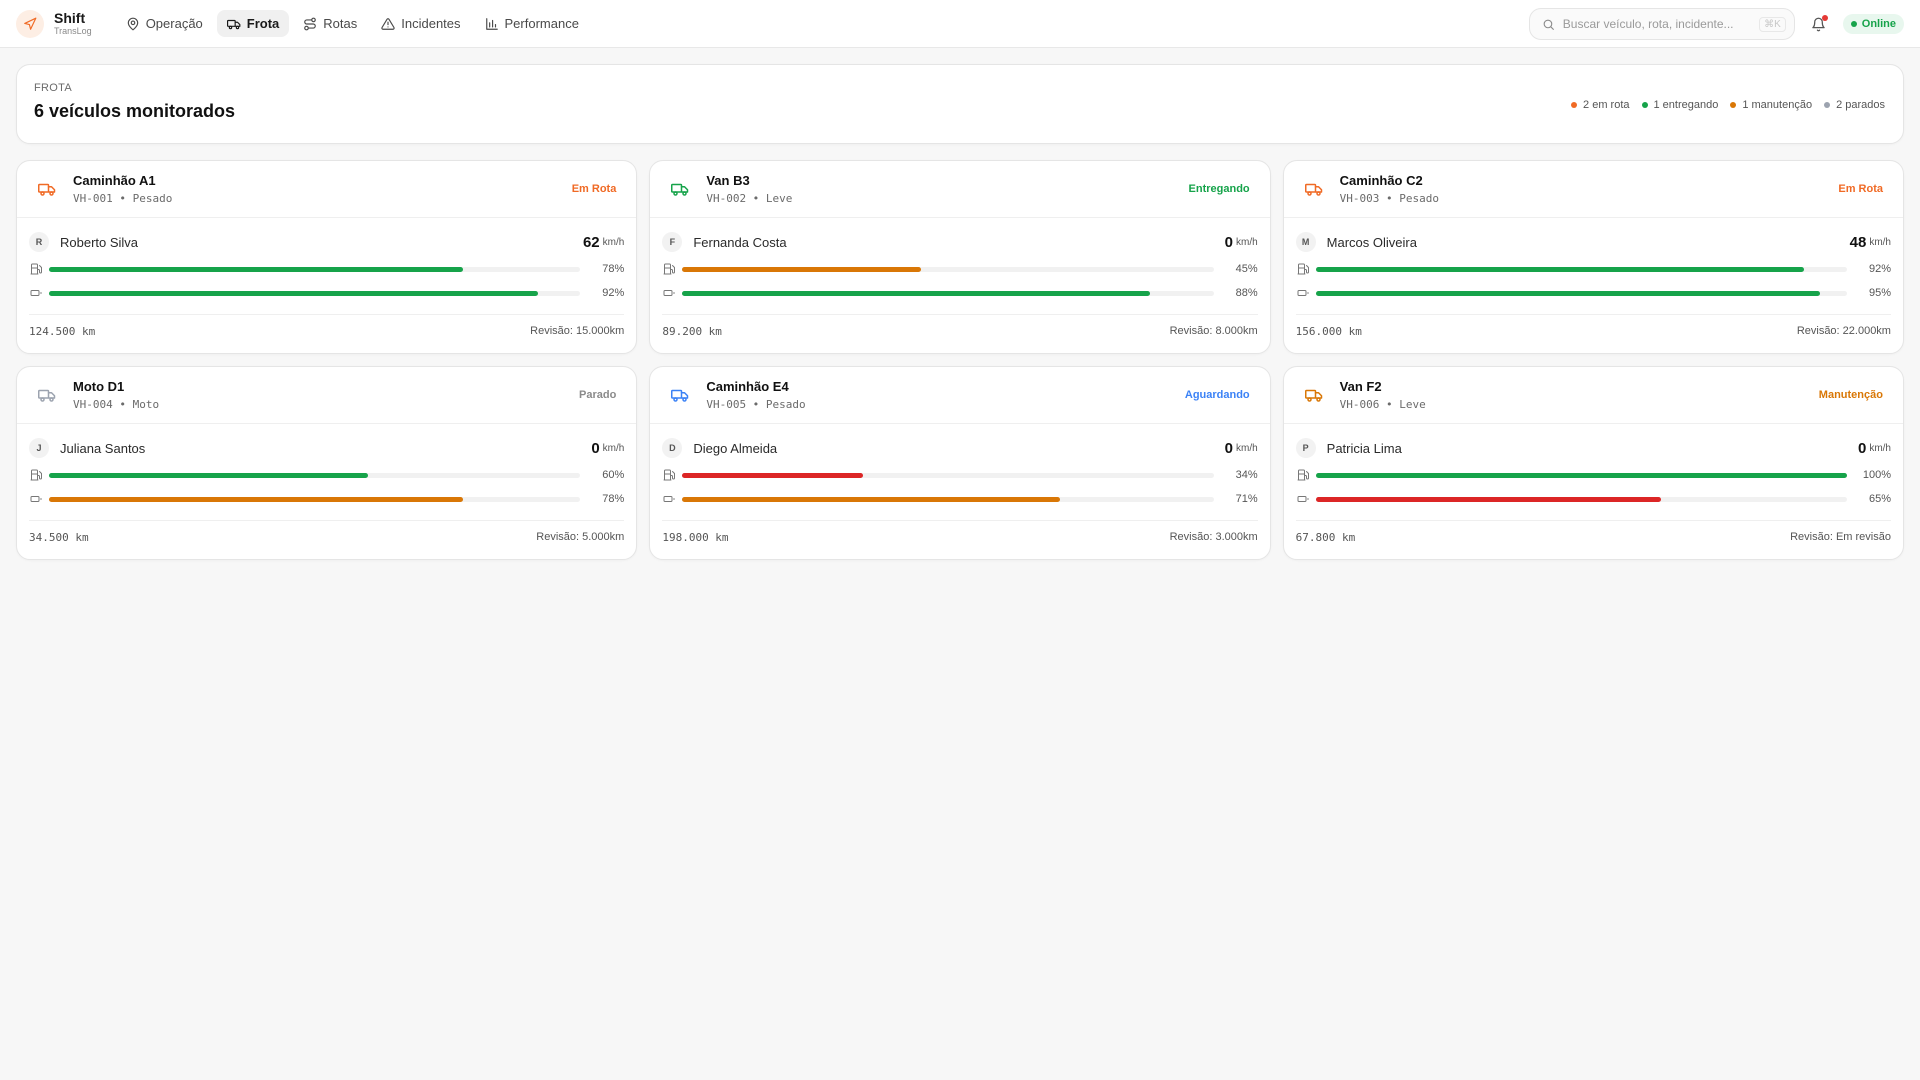 Image resolution: width=1920 pixels, height=1080 pixels. What do you see at coordinates (253, 23) in the screenshot?
I see `nav-item-frota: Frota` at bounding box center [253, 23].